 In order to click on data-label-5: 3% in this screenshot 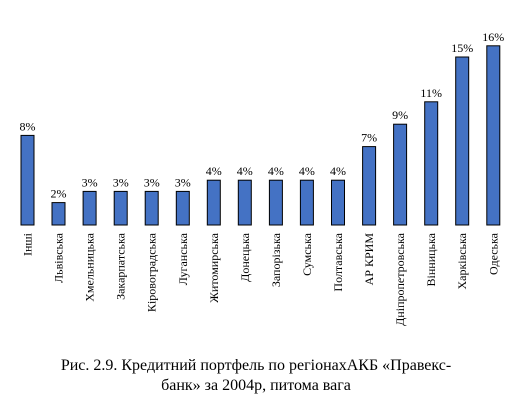, I will do `click(152, 182)`.